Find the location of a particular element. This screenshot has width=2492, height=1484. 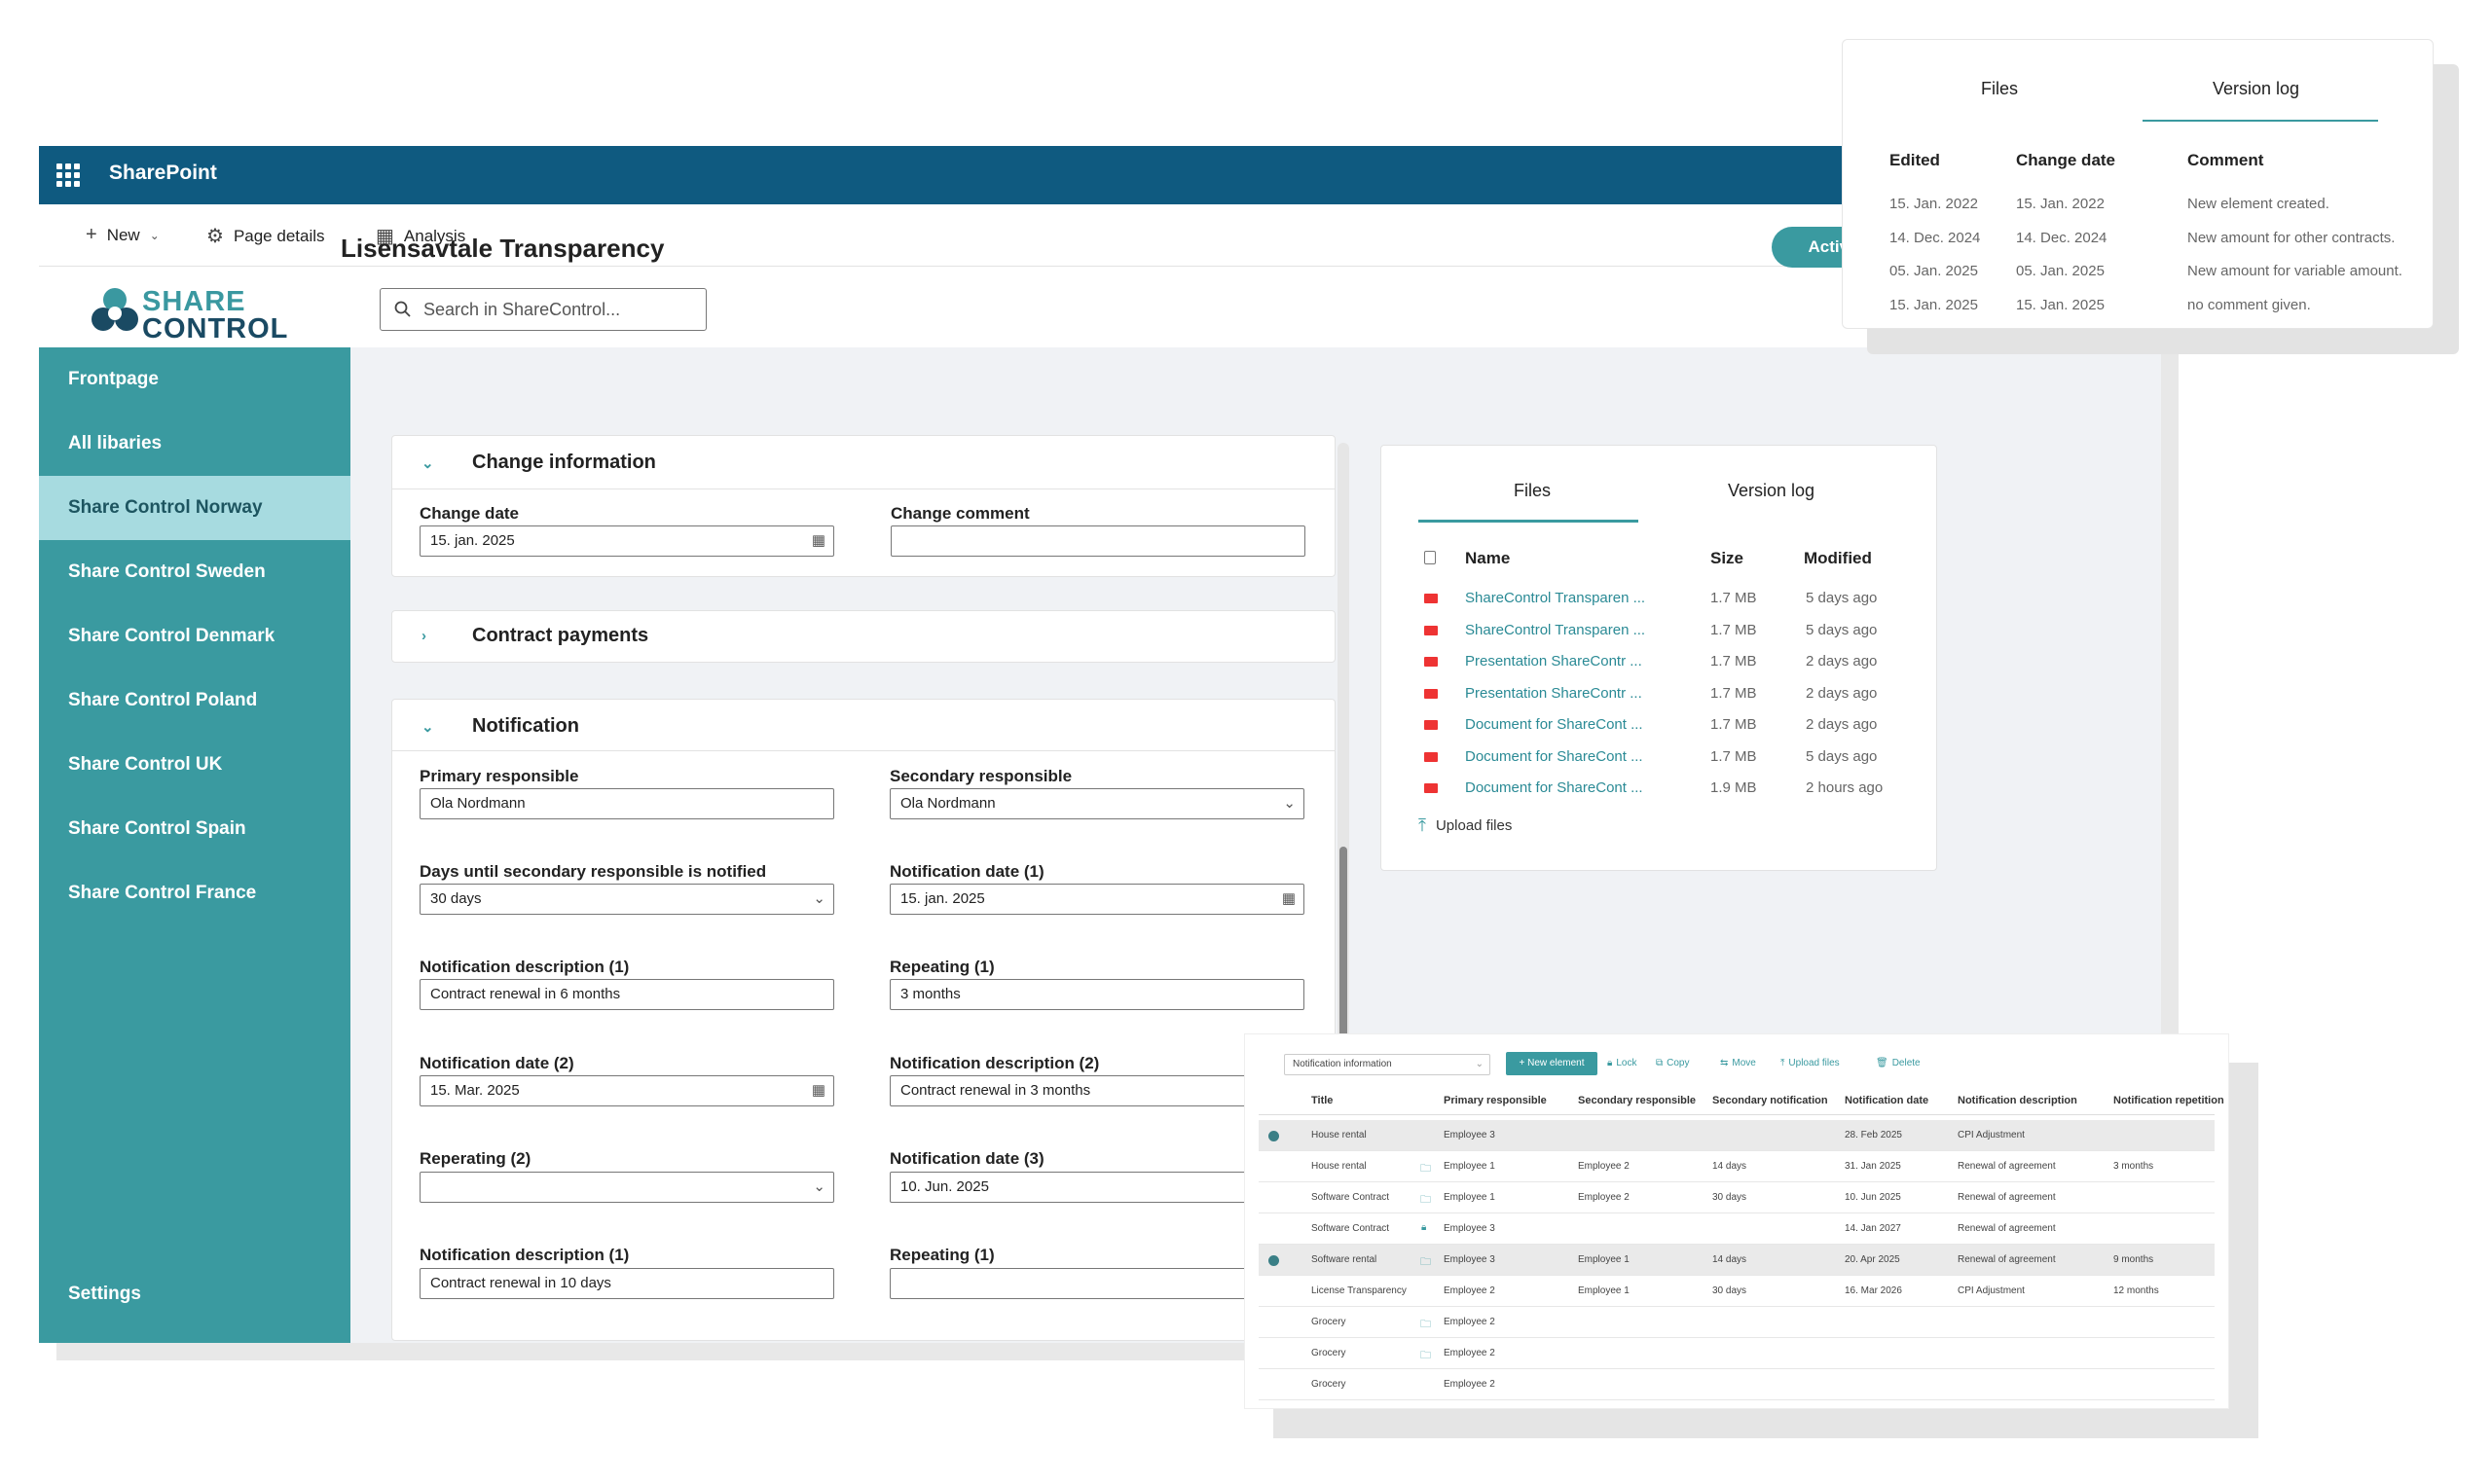

cell-title: Grocery is located at coordinates (1328, 1385).